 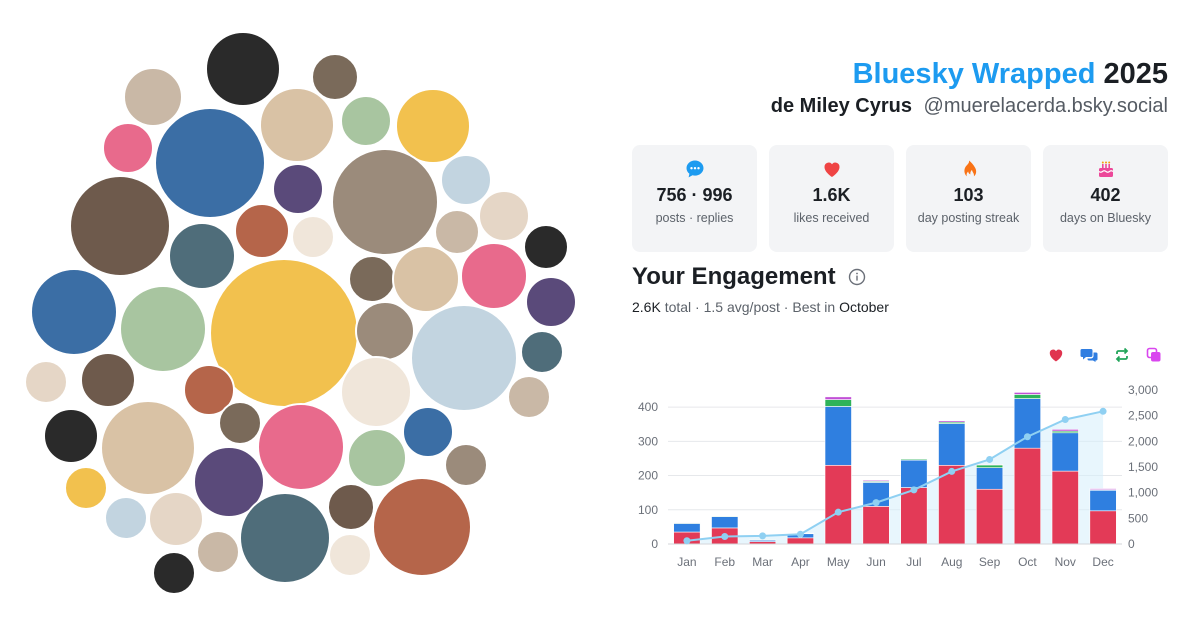 I want to click on y-tick-label-left: 100, so click(x=648, y=510).